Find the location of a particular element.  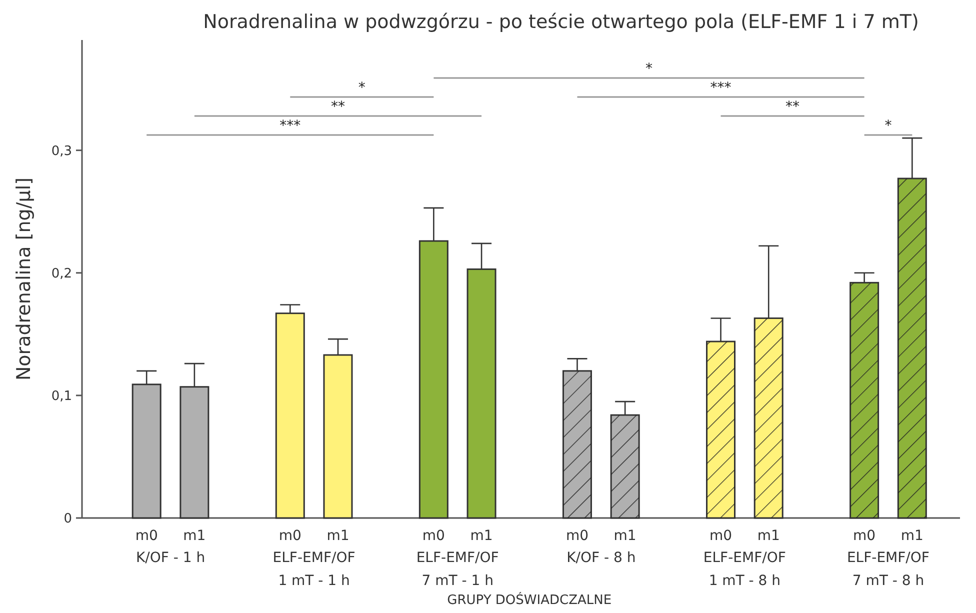

text: ELF-EMF/OF 7 mT - 1 h is located at coordinates (457, 569).